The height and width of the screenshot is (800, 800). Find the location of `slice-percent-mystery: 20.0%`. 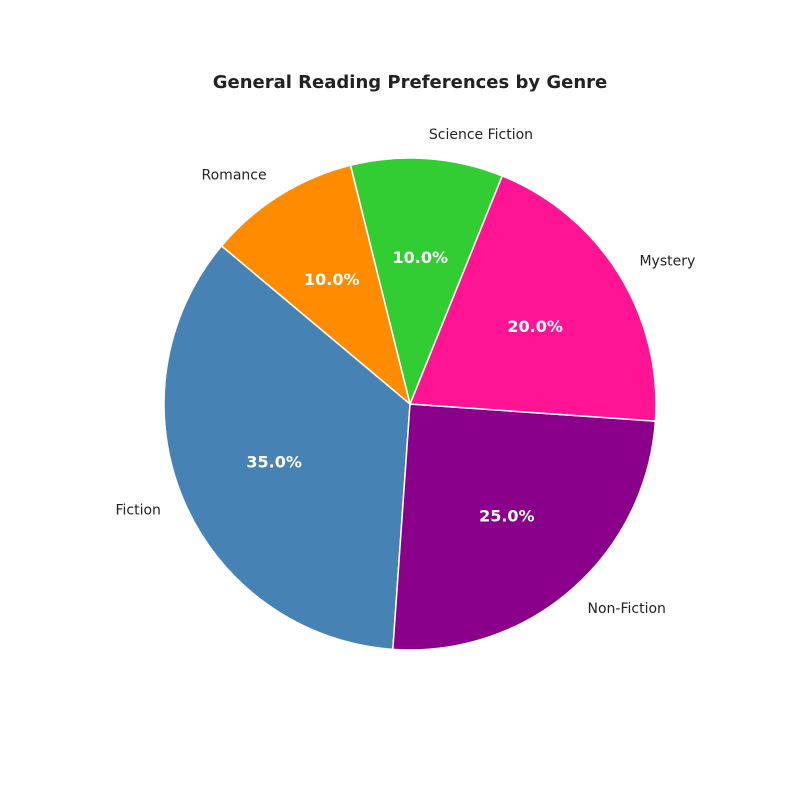

slice-percent-mystery: 20.0% is located at coordinates (535, 326).